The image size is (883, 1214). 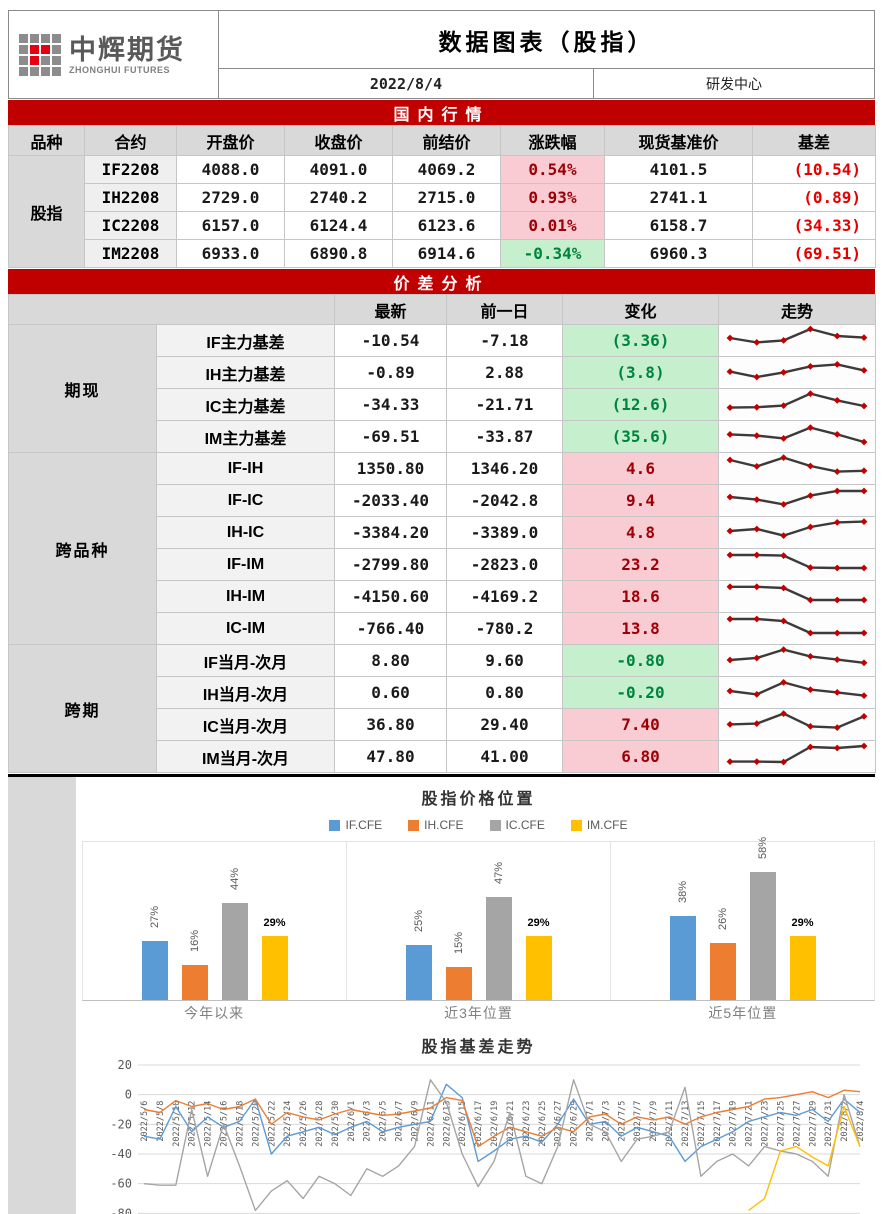 What do you see at coordinates (245, 436) in the screenshot?
I see `spread-label-cell: IM主力基差` at bounding box center [245, 436].